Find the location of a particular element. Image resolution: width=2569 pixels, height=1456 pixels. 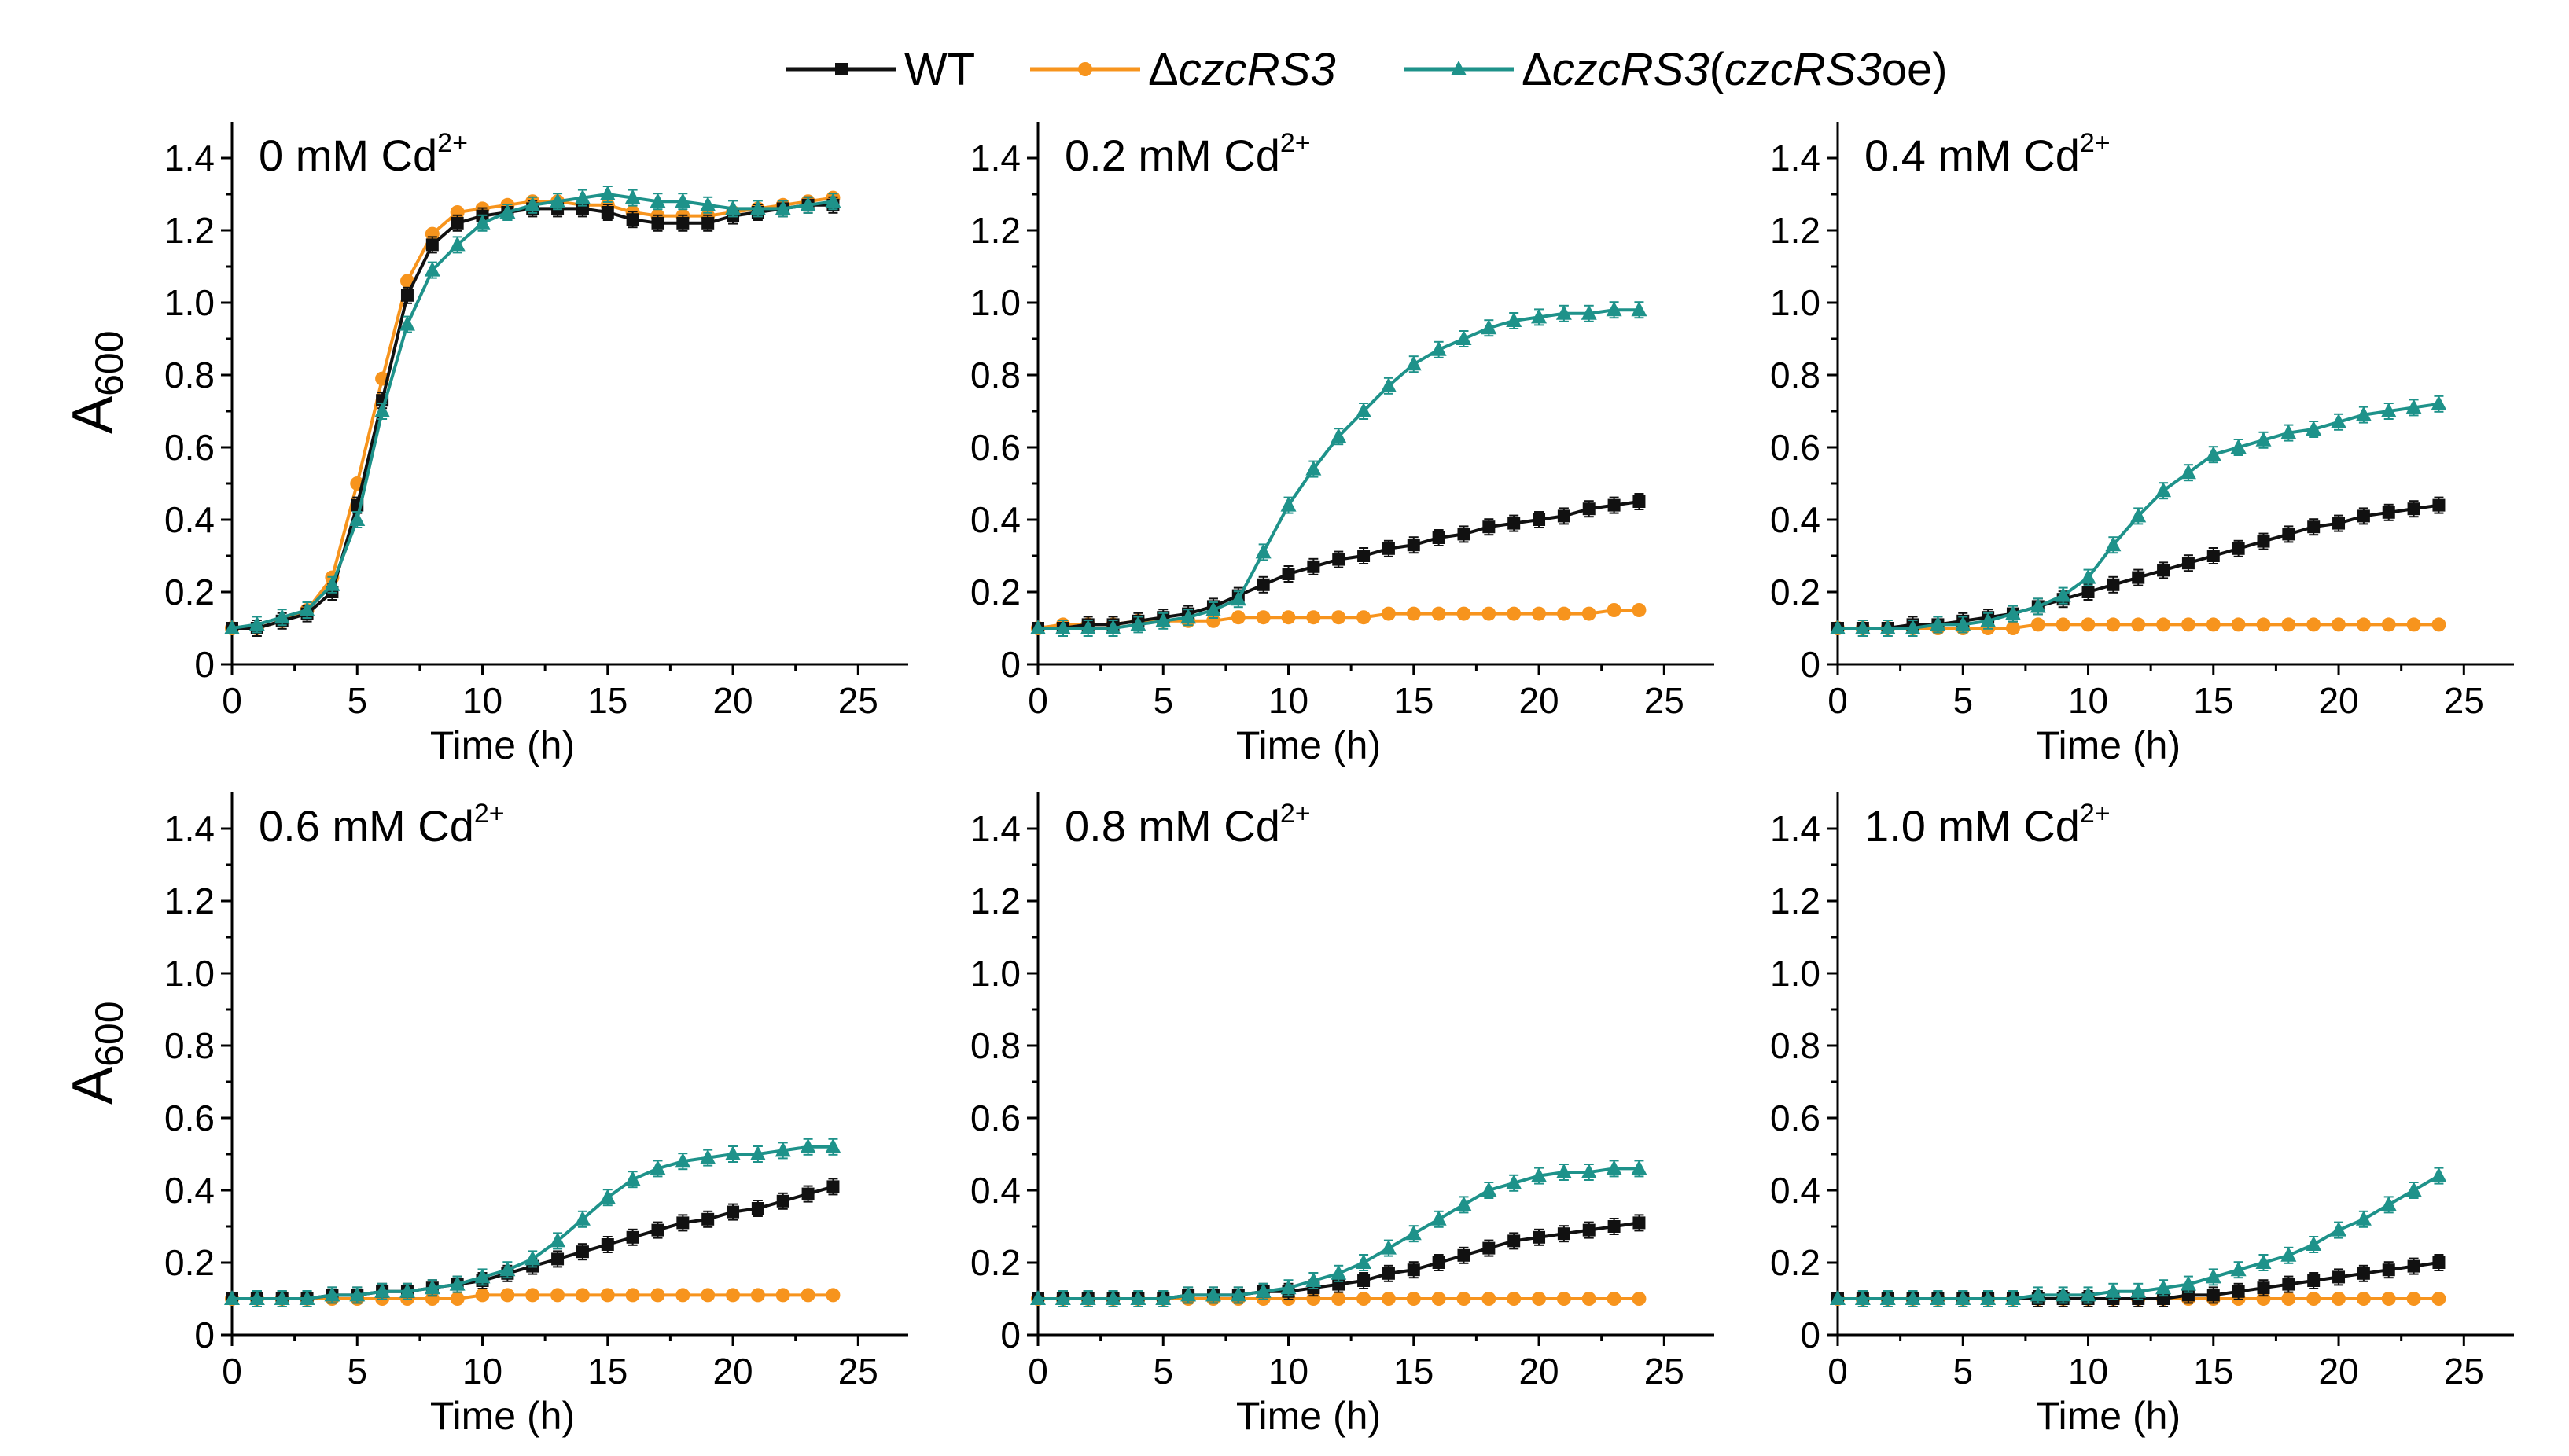

series-line-wt is located at coordinates (533, 1242).